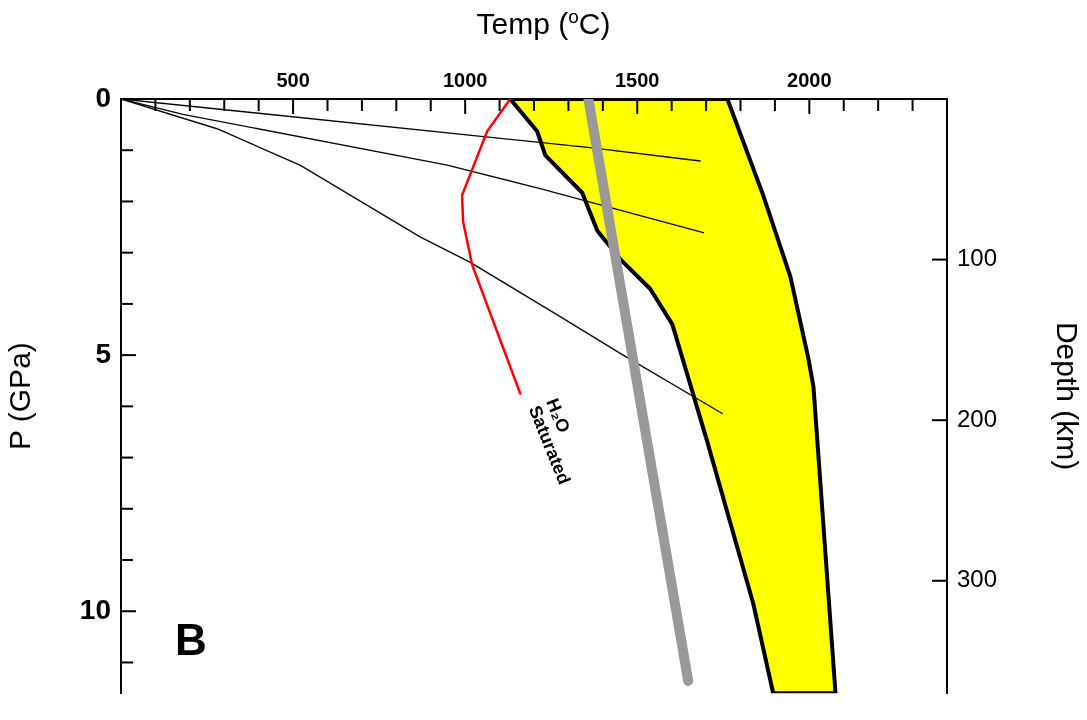 The width and height of the screenshot is (1087, 720). I want to click on y2-tick-label: 100, so click(977, 258).